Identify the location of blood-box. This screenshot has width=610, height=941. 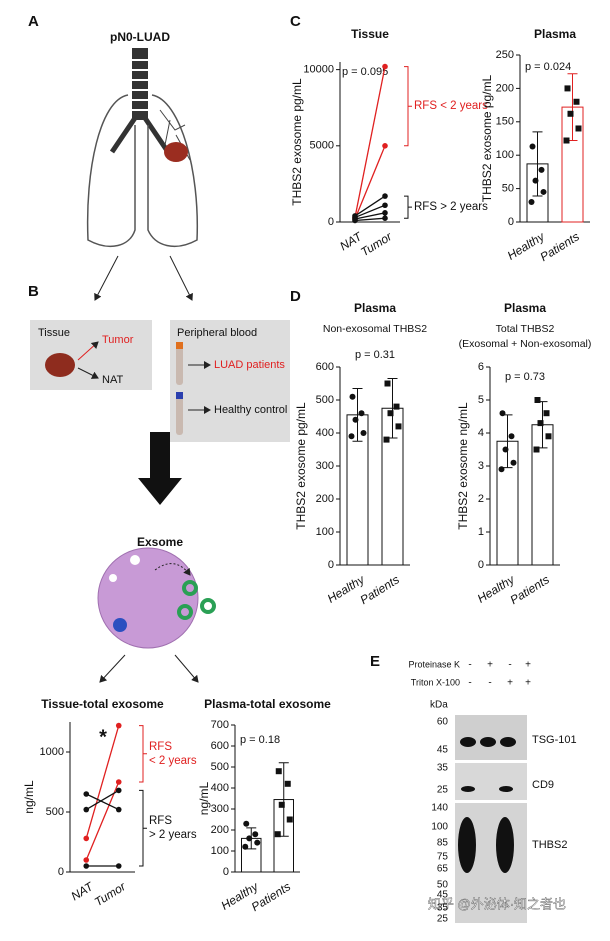
(230, 381).